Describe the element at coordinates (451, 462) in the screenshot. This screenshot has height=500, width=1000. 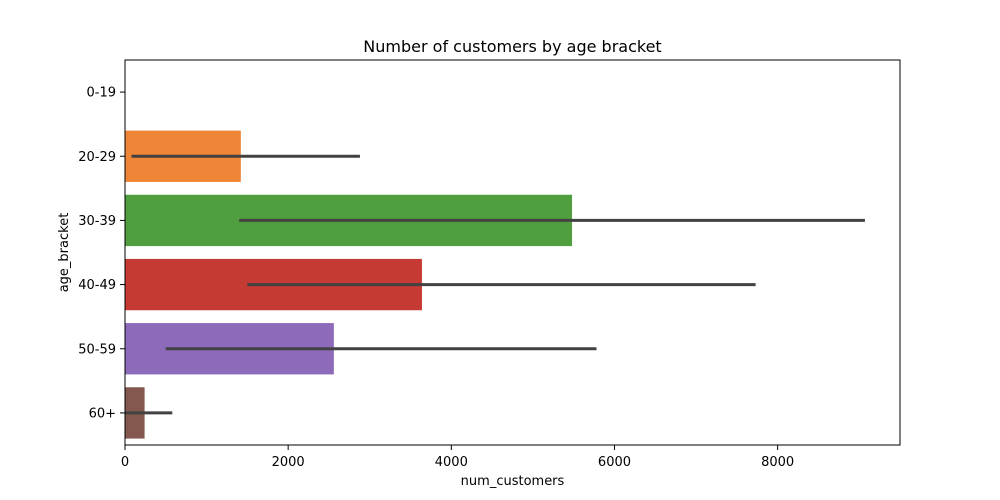
I see `x-tick-label-4000: 4000` at that location.